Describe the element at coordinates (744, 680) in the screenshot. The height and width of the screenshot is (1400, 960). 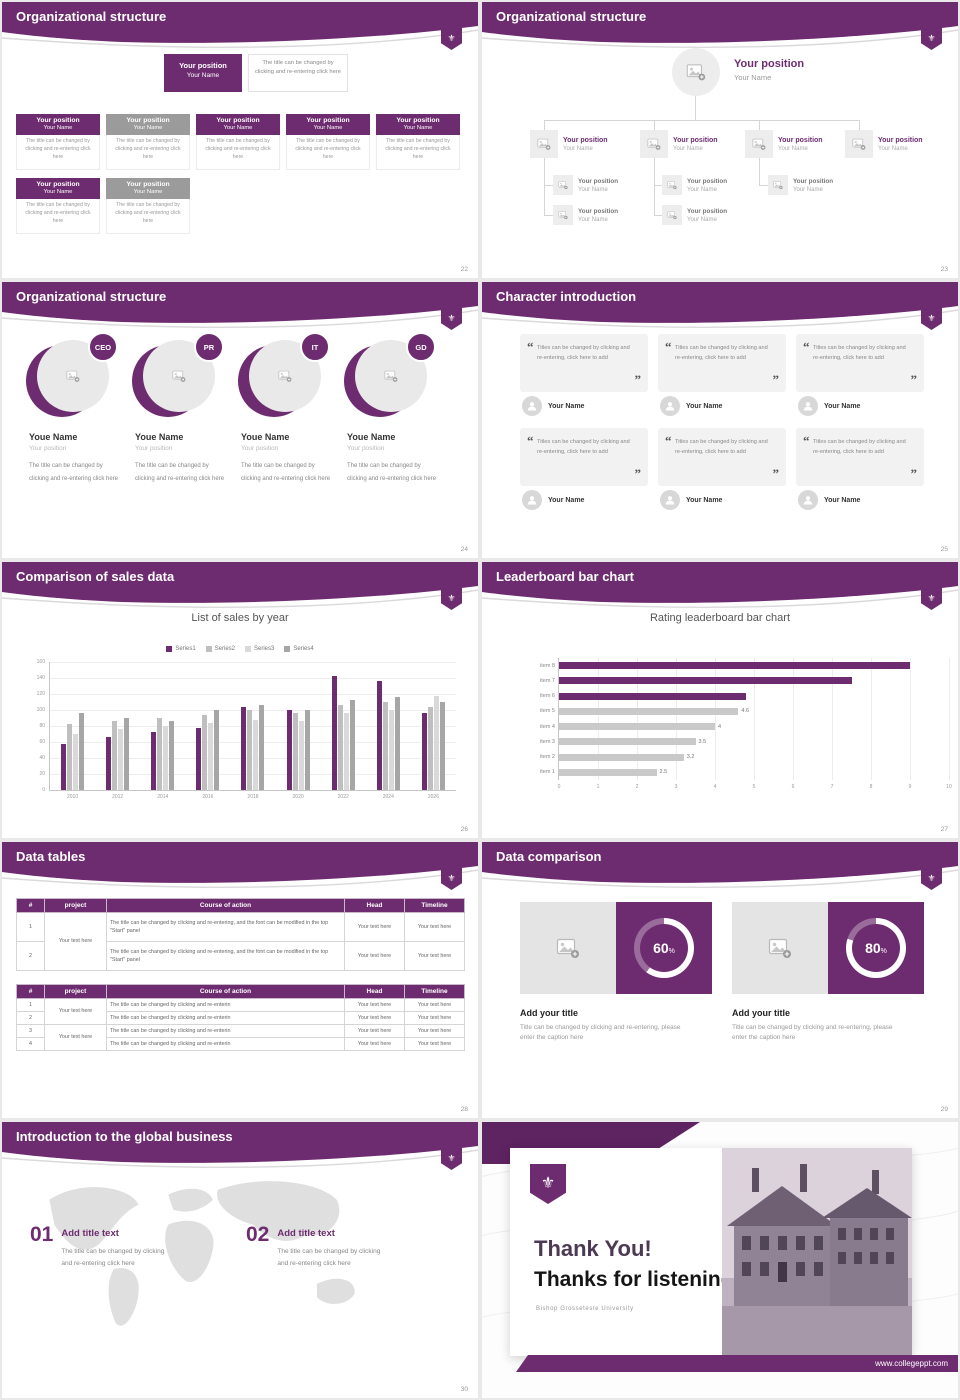
I see `bar-row: item 7` at that location.